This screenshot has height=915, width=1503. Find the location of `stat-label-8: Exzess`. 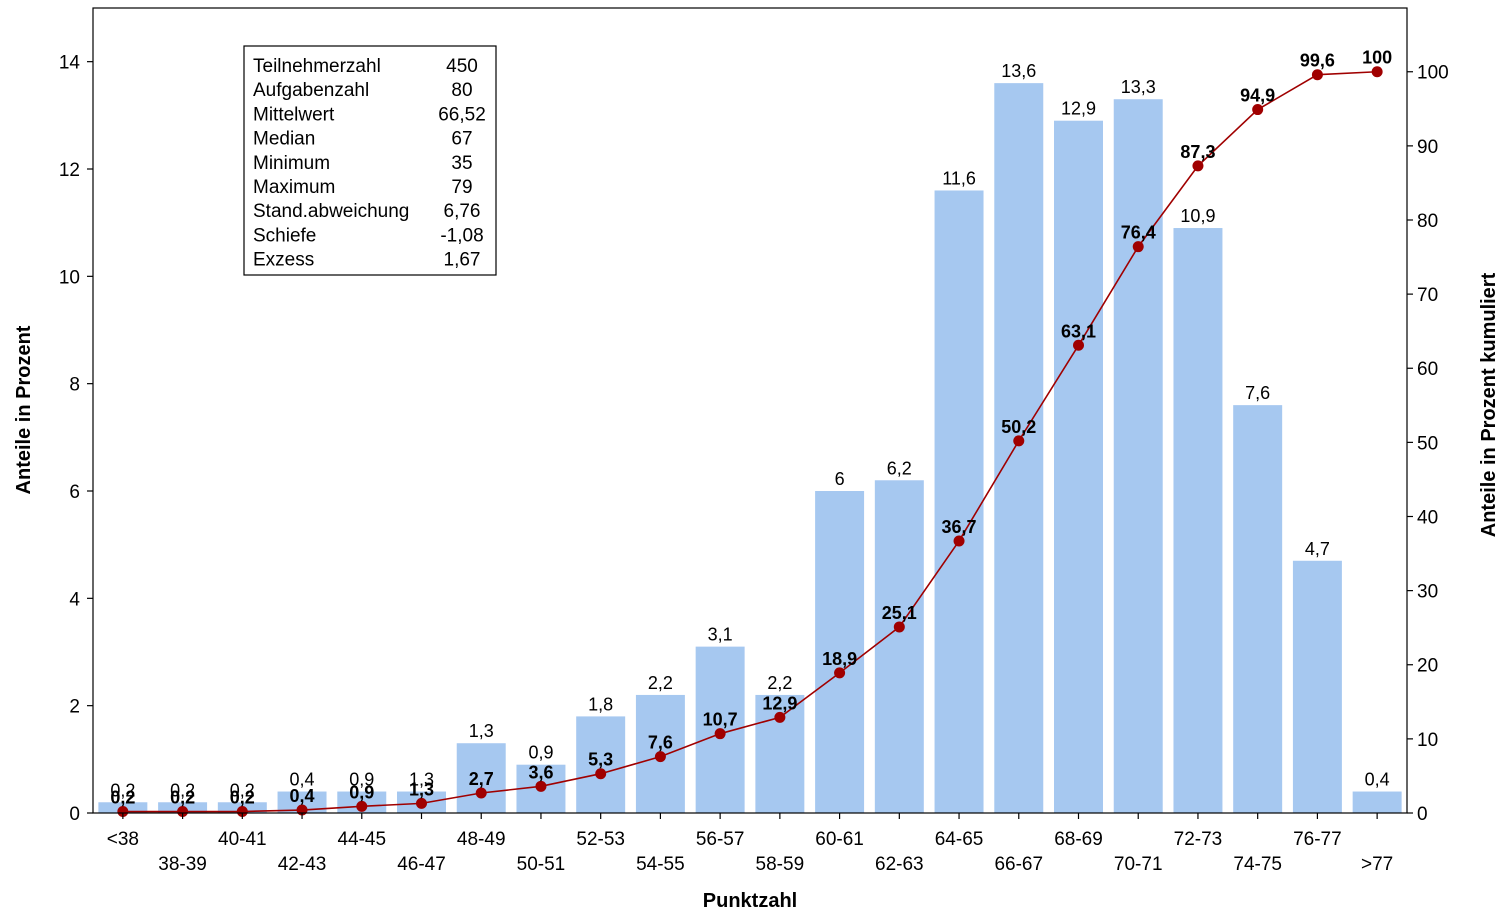

stat-label-8: Exzess is located at coordinates (283, 260).